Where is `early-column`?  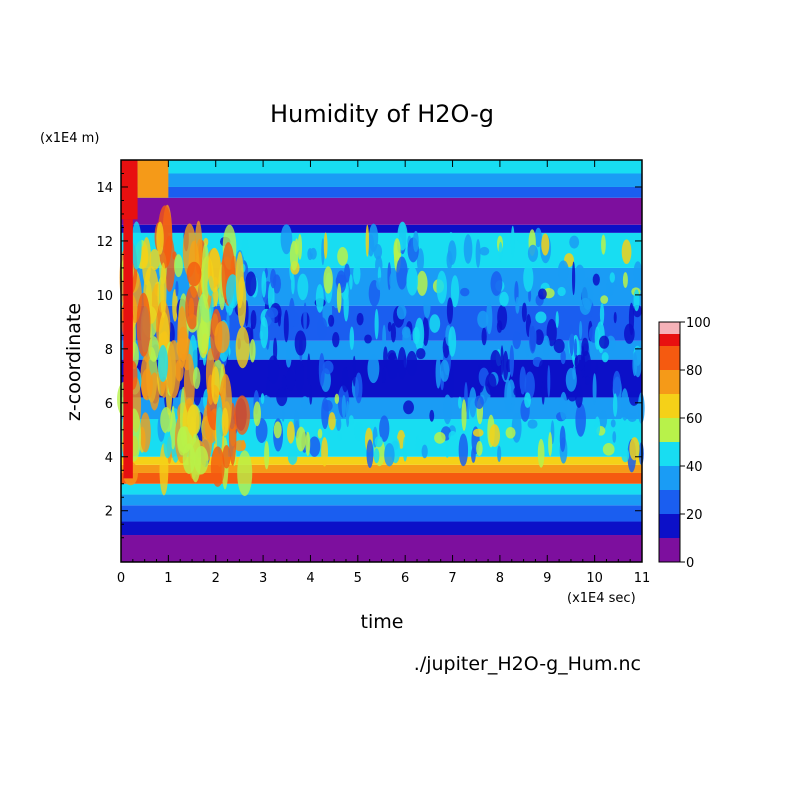 early-column is located at coordinates (128, 349).